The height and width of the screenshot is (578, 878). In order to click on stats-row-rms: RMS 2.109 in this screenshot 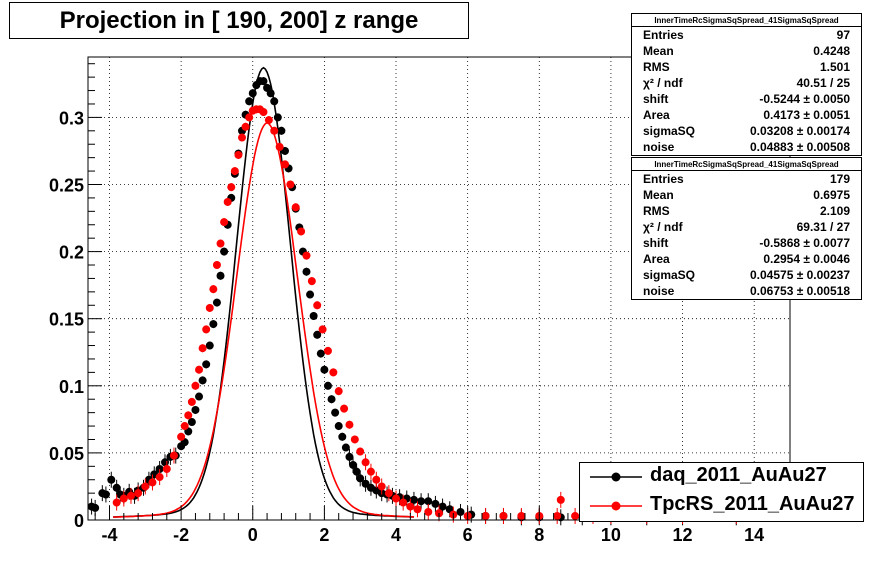, I will do `click(746, 211)`.